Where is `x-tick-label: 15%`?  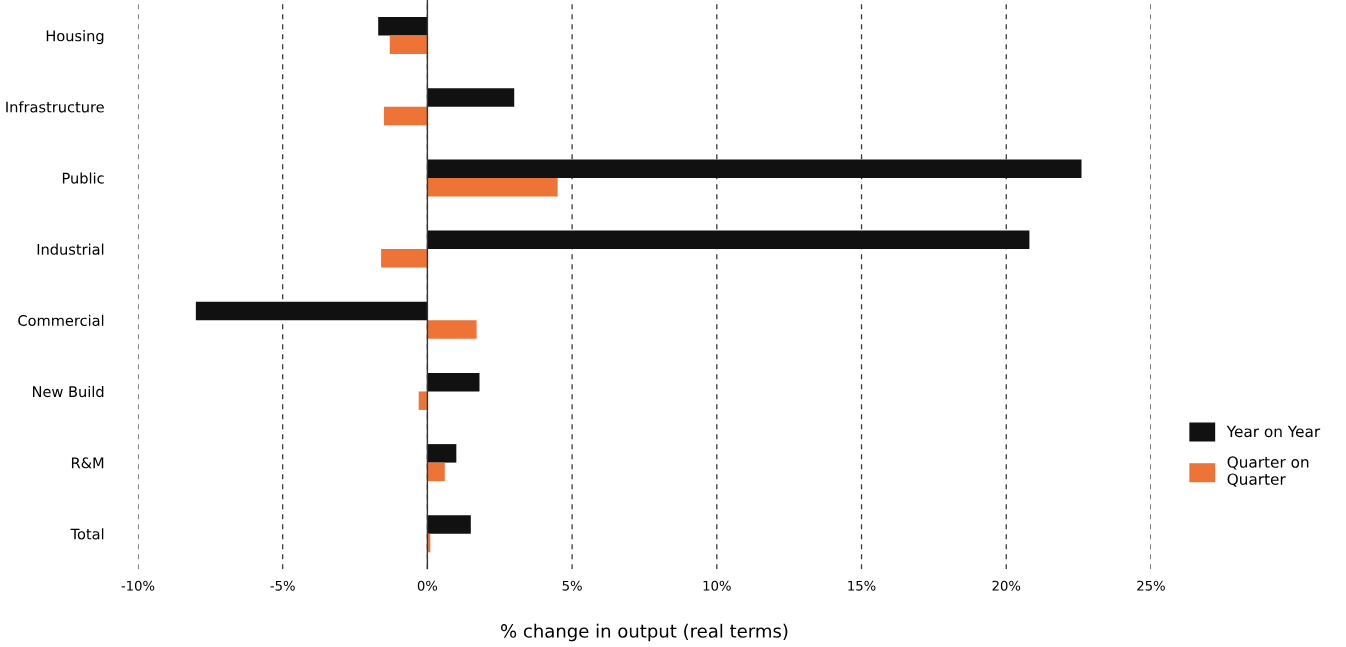
x-tick-label: 15% is located at coordinates (862, 585).